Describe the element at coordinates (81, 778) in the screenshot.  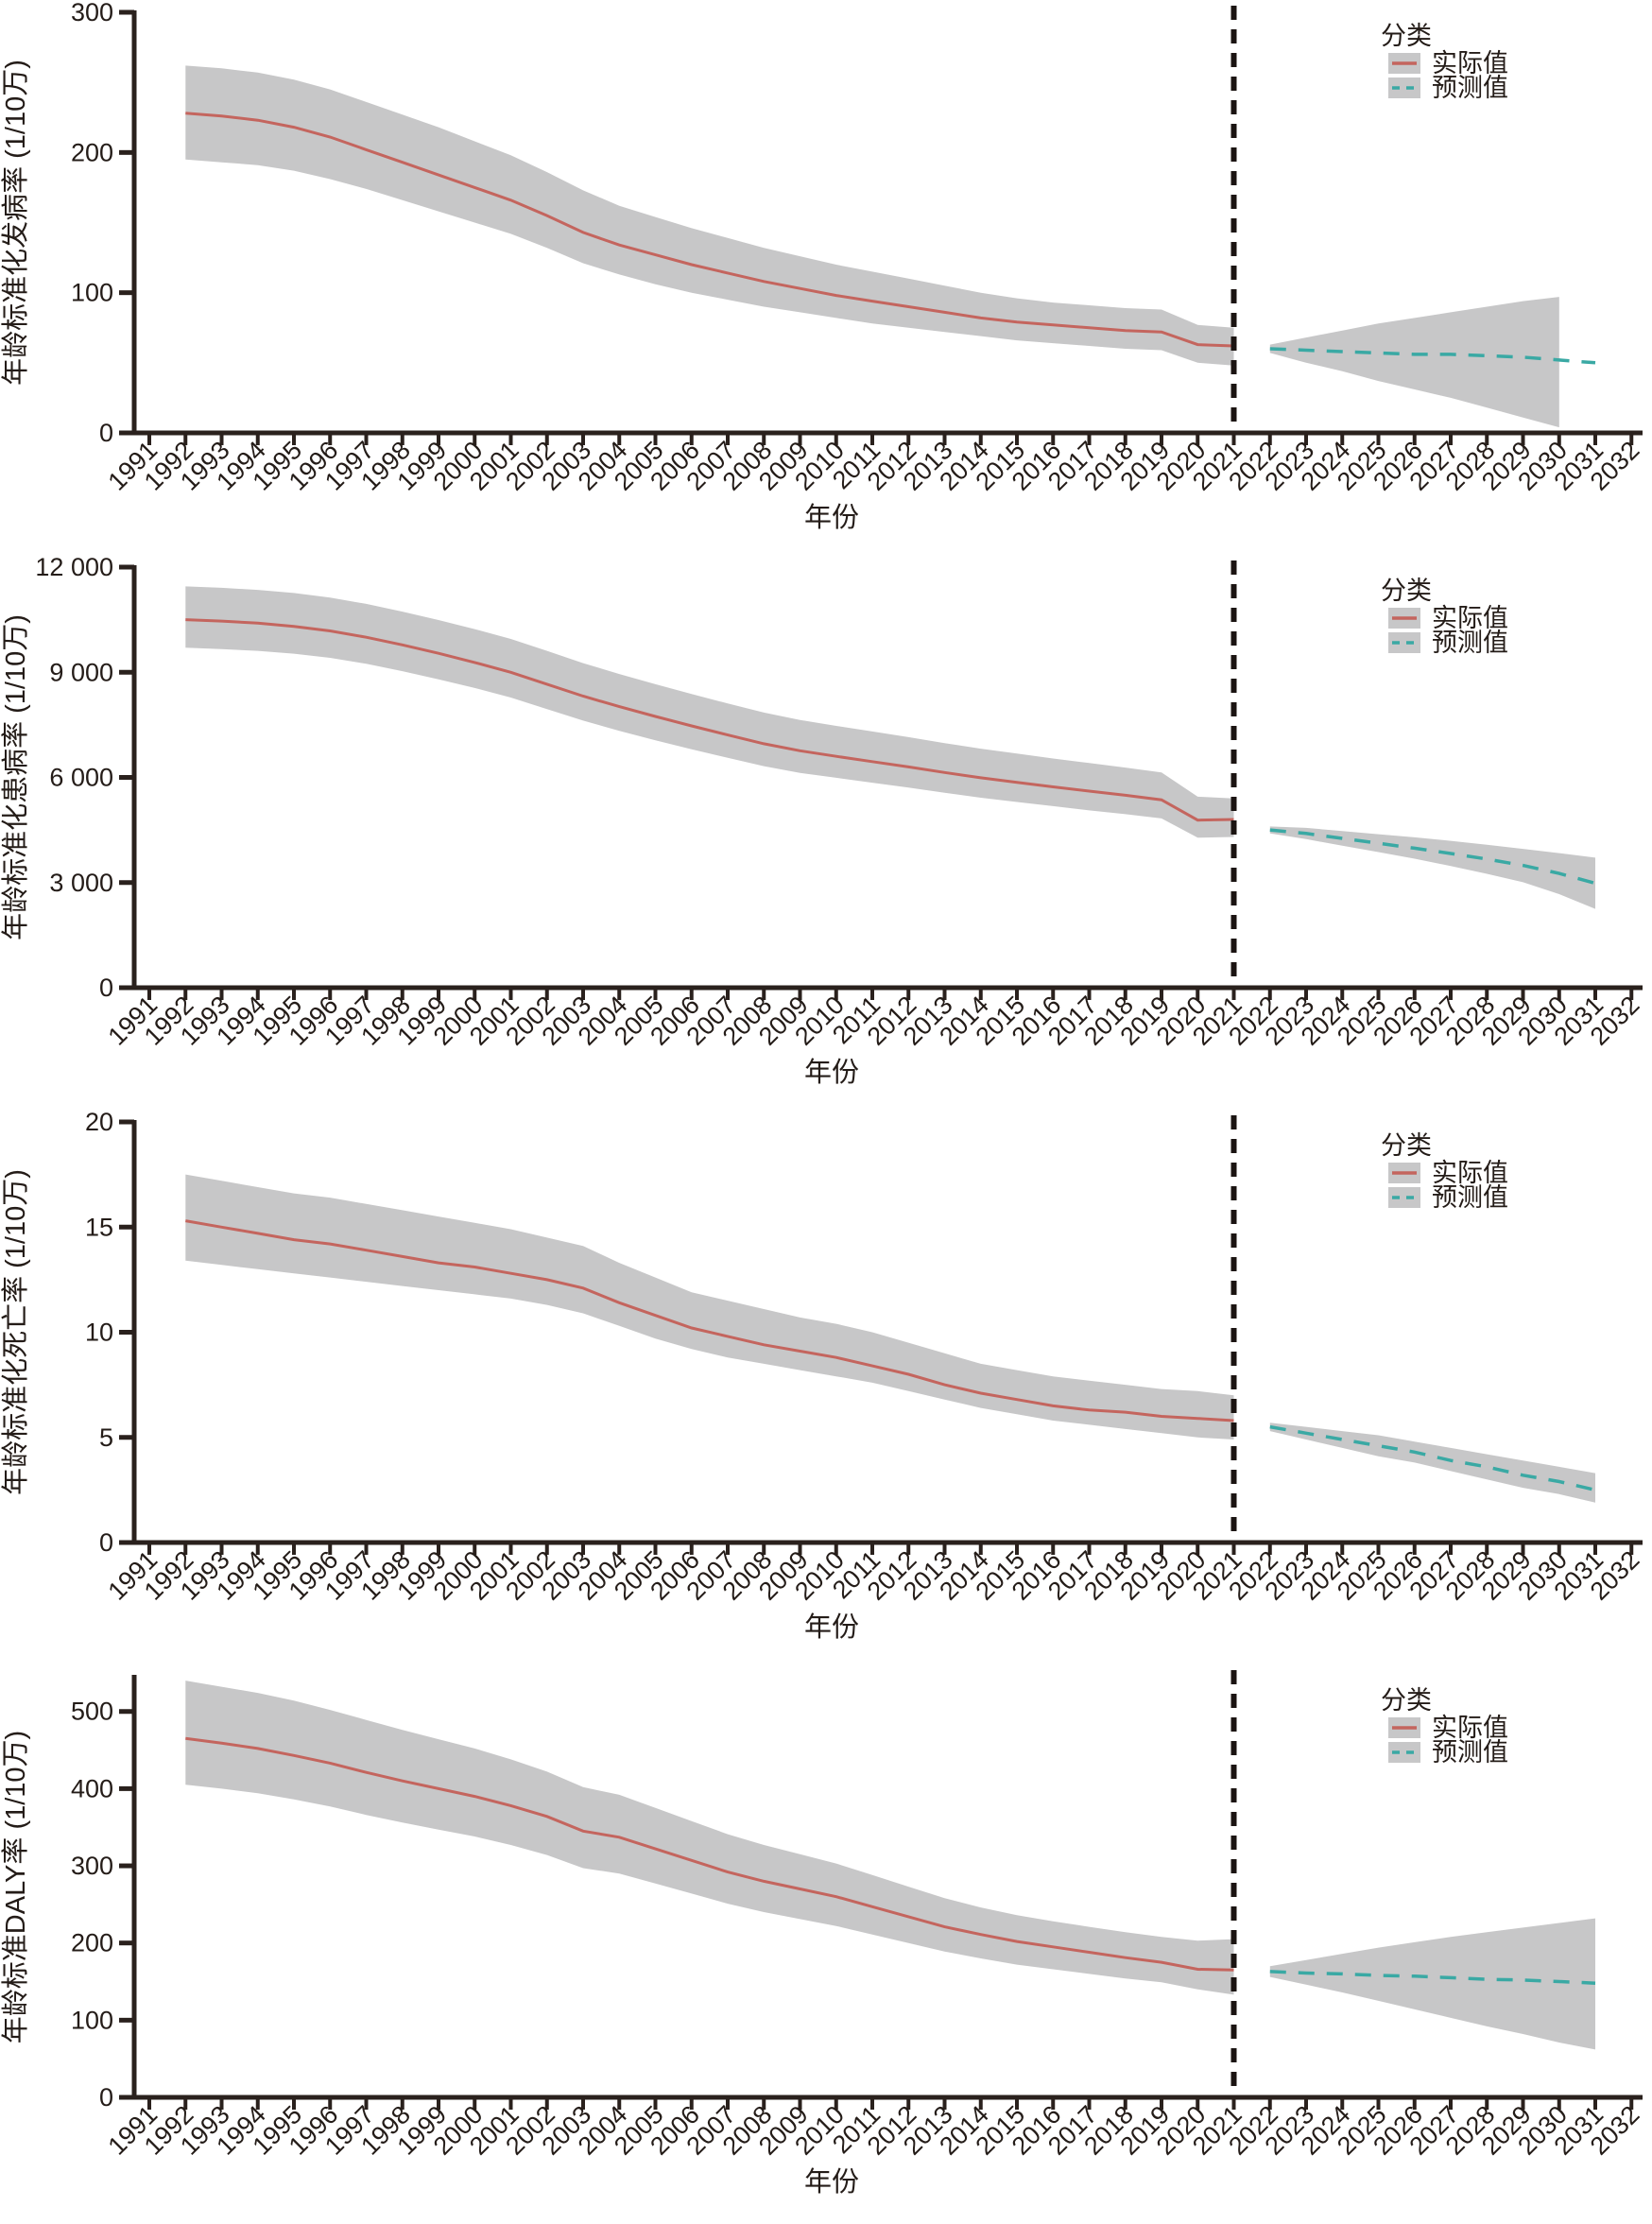
I see `y-tick-label: 6 000` at that location.